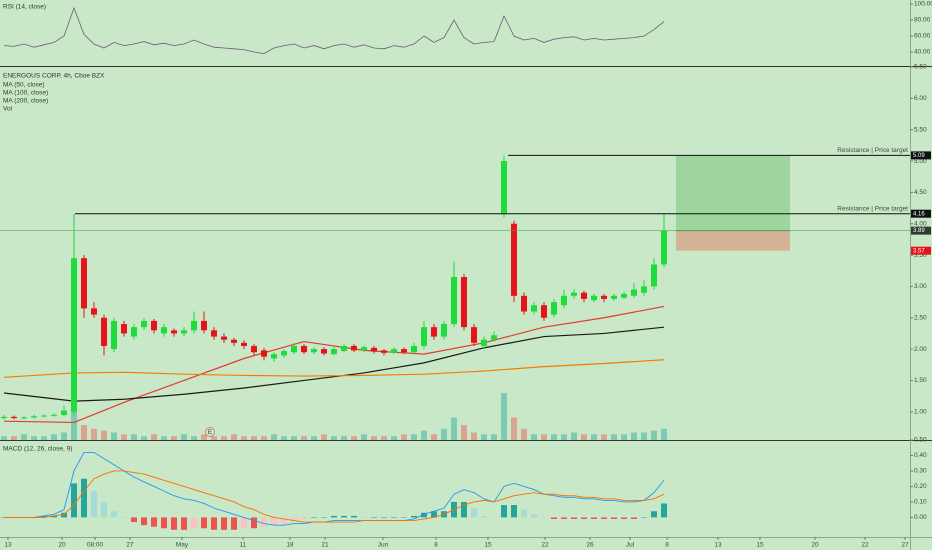  I want to click on y-tick-label: 5.50, so click(920, 129).